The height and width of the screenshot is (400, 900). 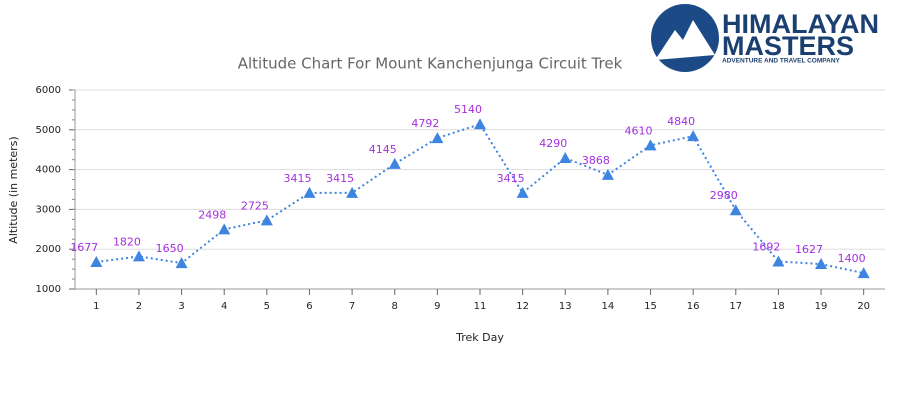 What do you see at coordinates (224, 306) in the screenshot?
I see `x-tick-label: 4` at bounding box center [224, 306].